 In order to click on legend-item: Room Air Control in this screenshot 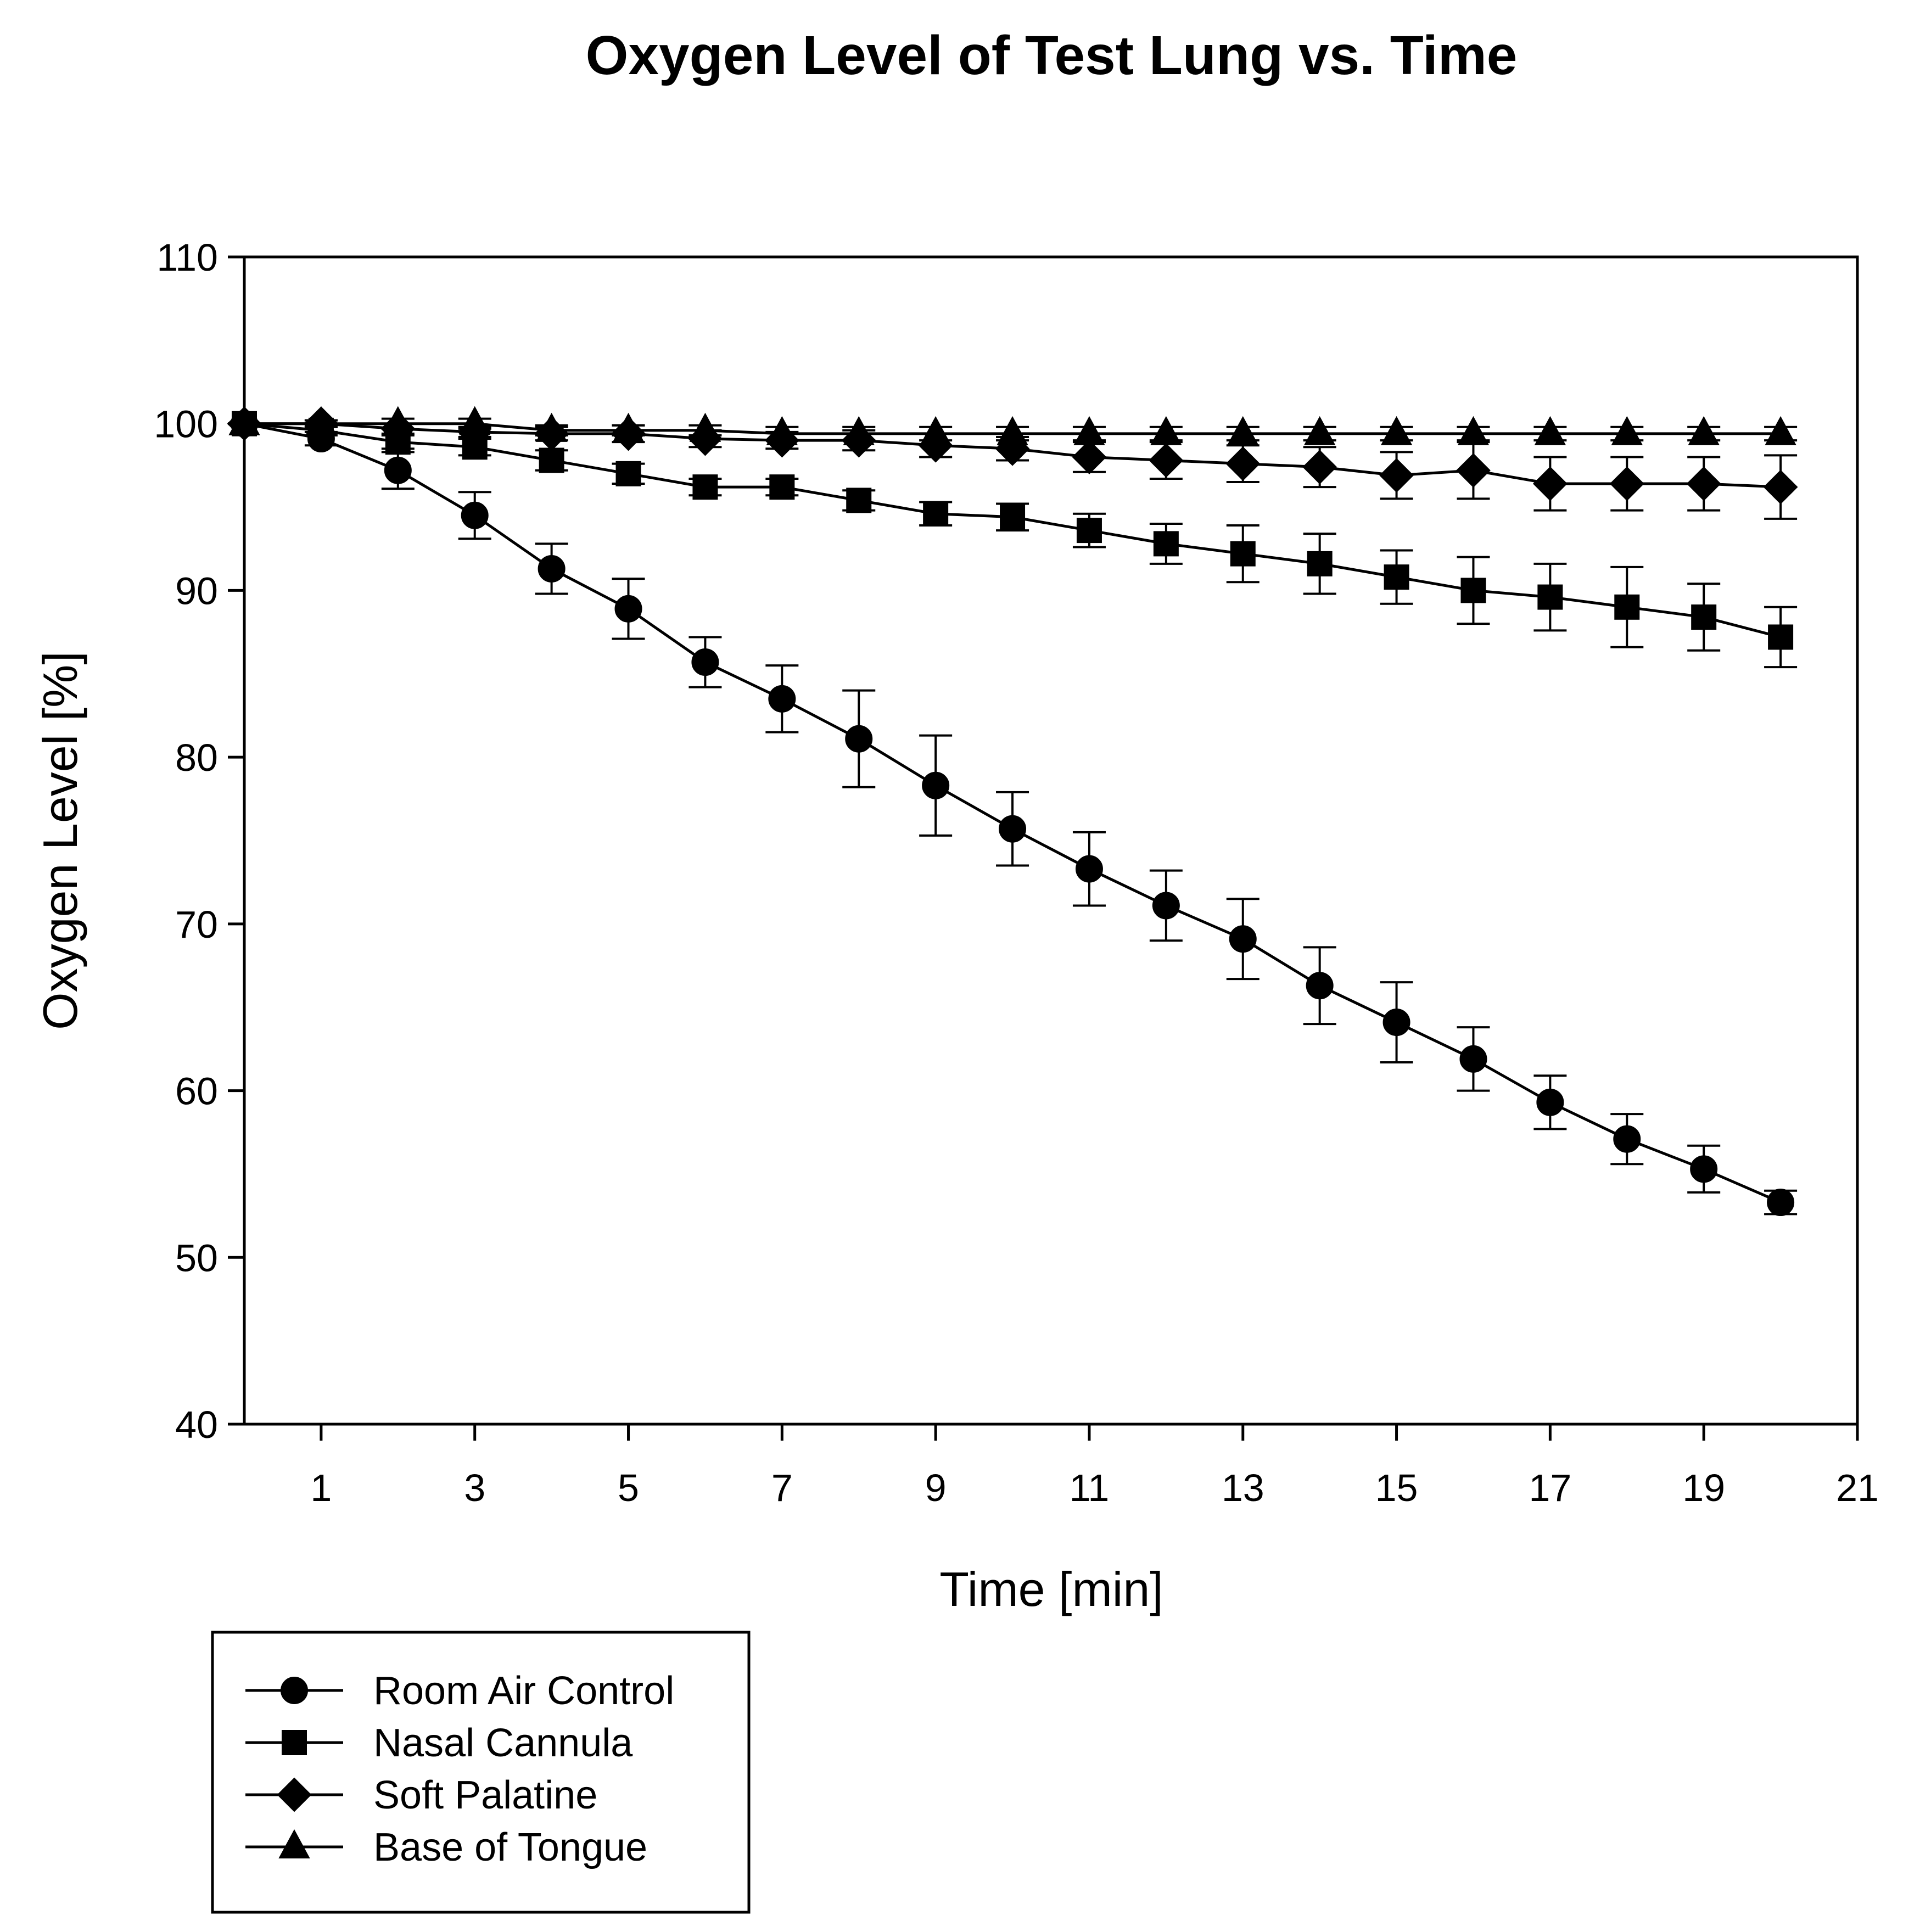, I will do `click(459, 1691)`.